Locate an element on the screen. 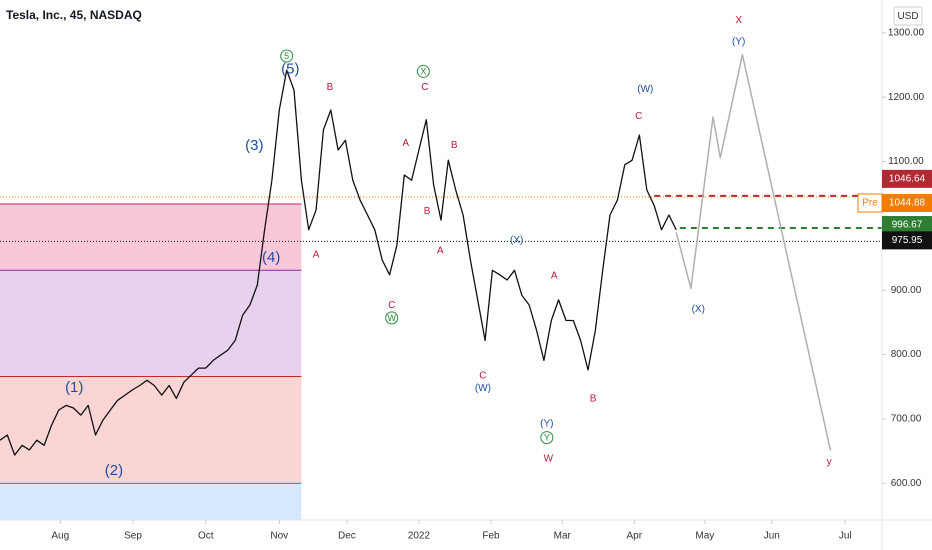 The image size is (932, 550). x-tick-label: Nov is located at coordinates (279, 536).